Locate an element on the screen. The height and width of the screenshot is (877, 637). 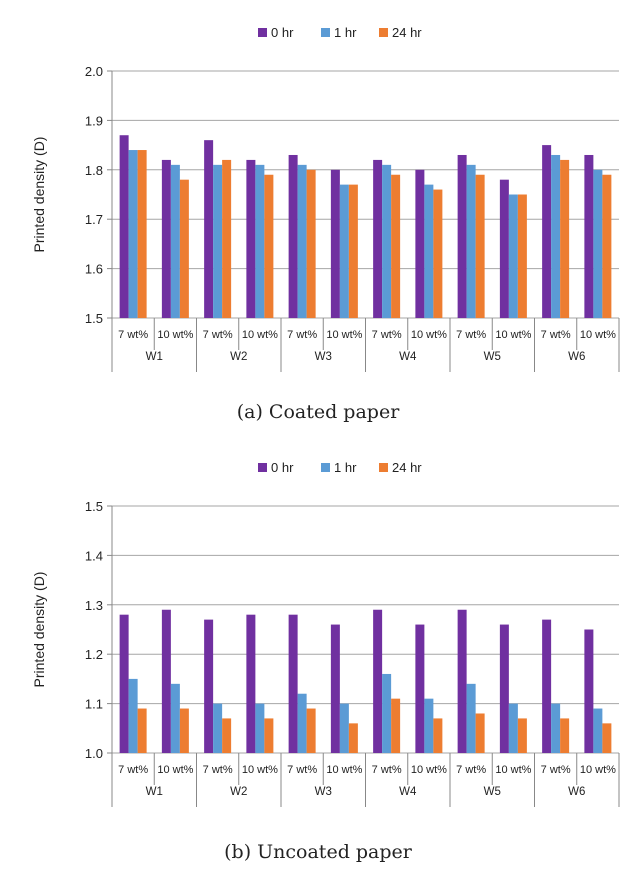
y-tick-label: 1.6 is located at coordinates (94, 269).